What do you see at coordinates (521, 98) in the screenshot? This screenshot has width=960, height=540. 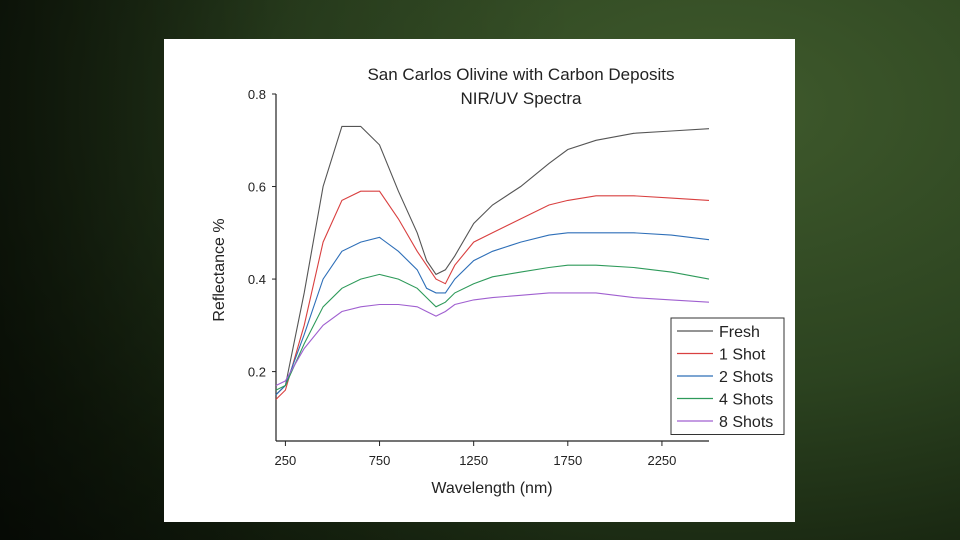 I see `chart-subtitle: NIR/UV Spectra` at bounding box center [521, 98].